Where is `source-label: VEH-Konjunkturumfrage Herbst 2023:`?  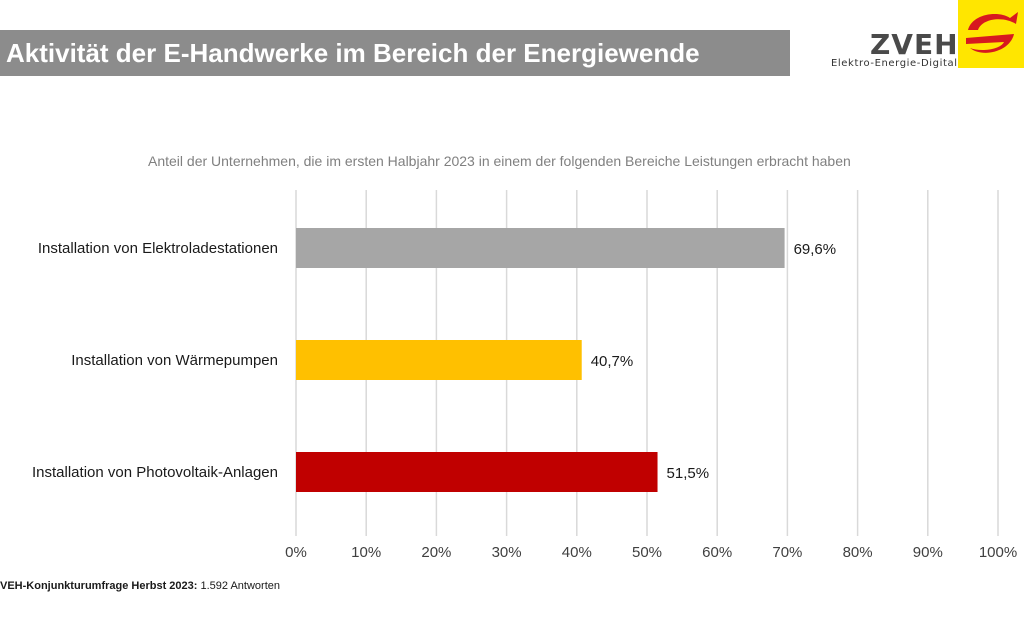
source-label: VEH-Konjunkturumfrage Herbst 2023: is located at coordinates (99, 586).